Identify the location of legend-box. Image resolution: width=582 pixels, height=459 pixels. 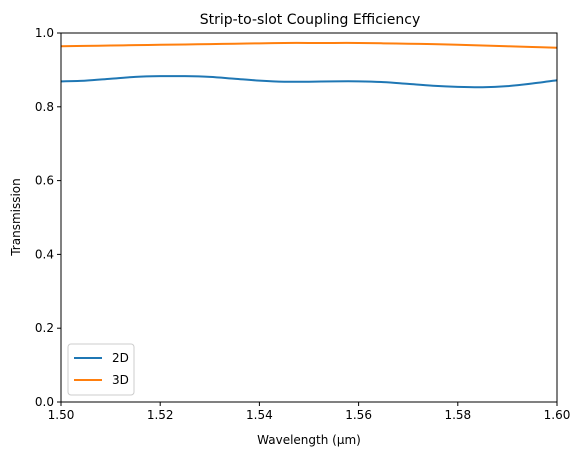
(101, 369).